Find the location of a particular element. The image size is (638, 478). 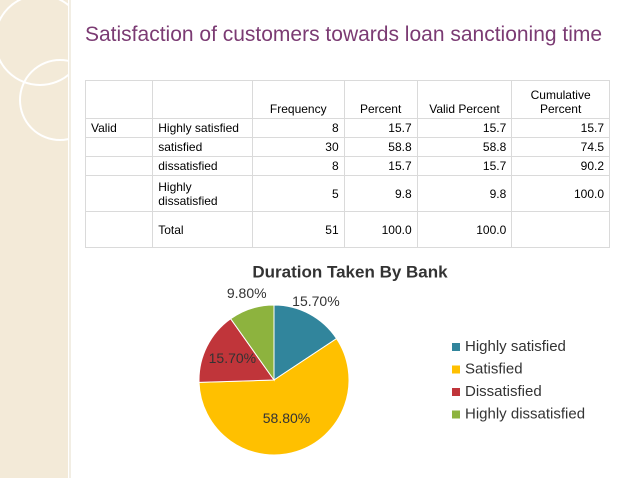

table-row: Total 51 100.0 100.0 is located at coordinates (347, 229).